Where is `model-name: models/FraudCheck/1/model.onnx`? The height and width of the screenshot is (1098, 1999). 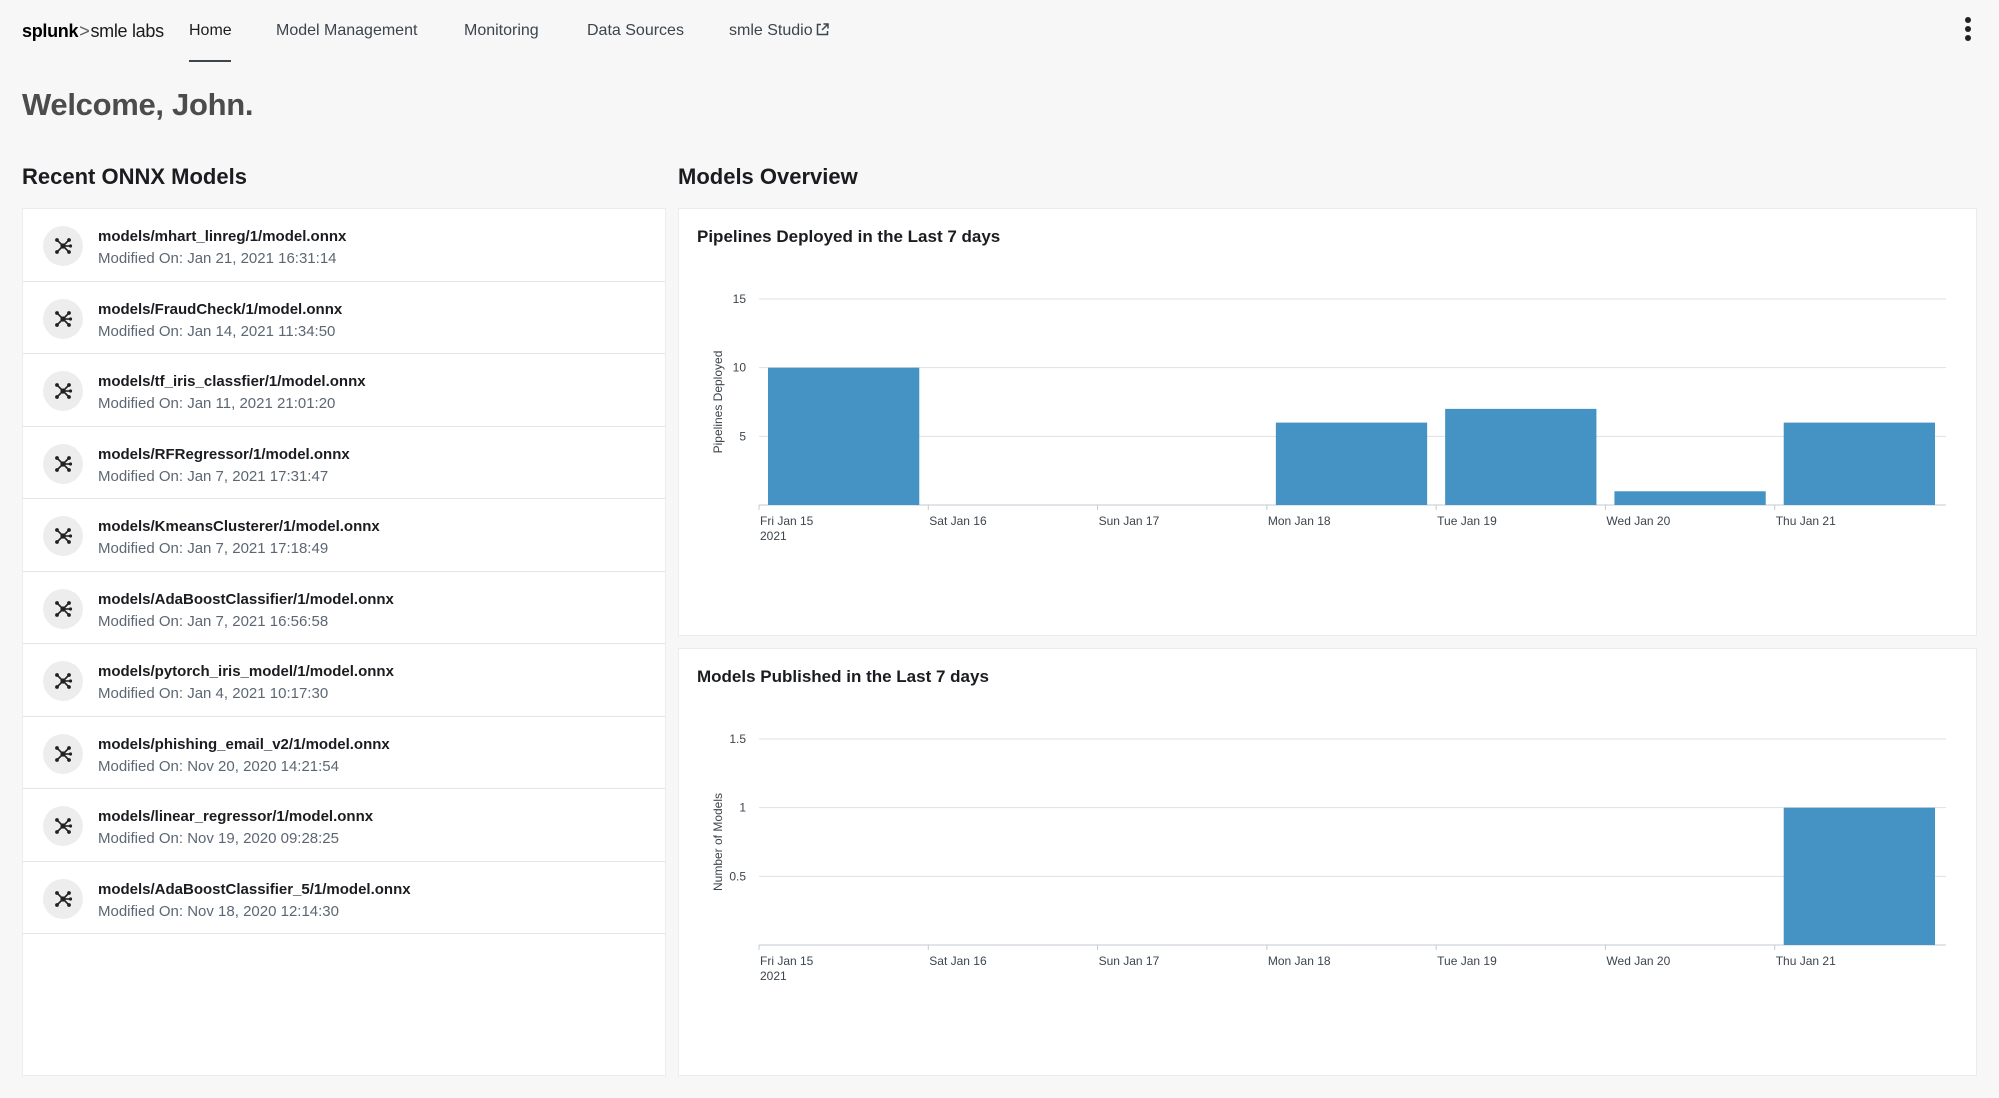 model-name: models/FraudCheck/1/model.onnx is located at coordinates (220, 309).